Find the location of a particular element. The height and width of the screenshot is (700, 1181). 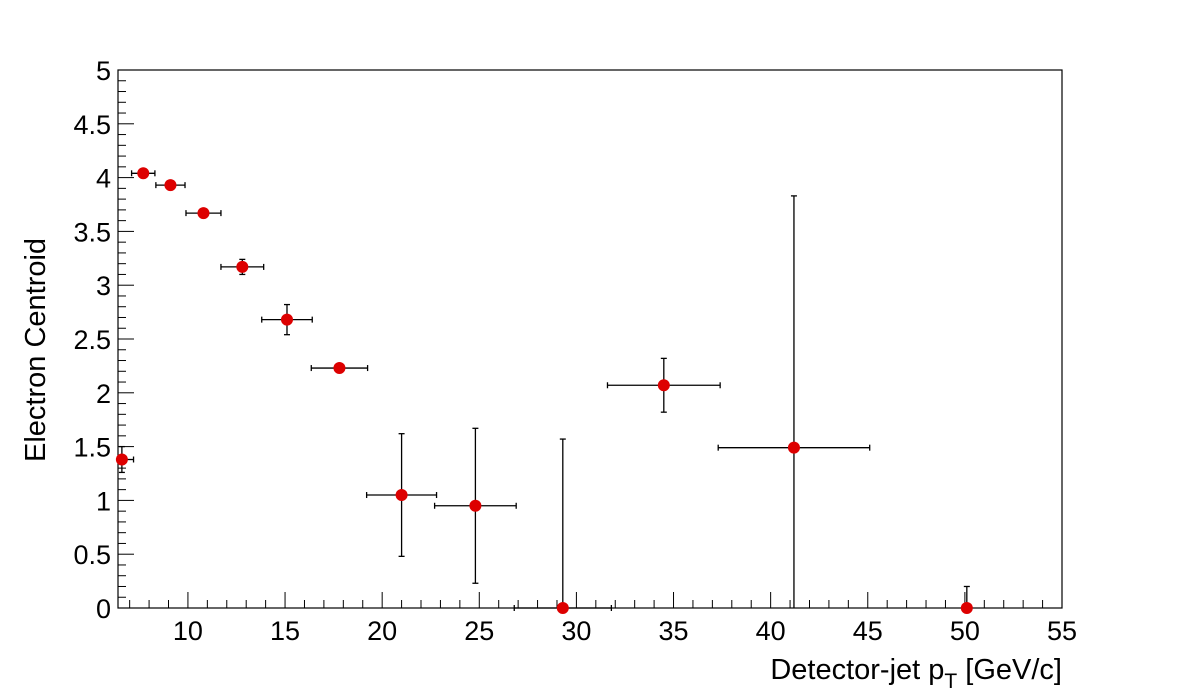

x-tick-label: 30 is located at coordinates (576, 631).